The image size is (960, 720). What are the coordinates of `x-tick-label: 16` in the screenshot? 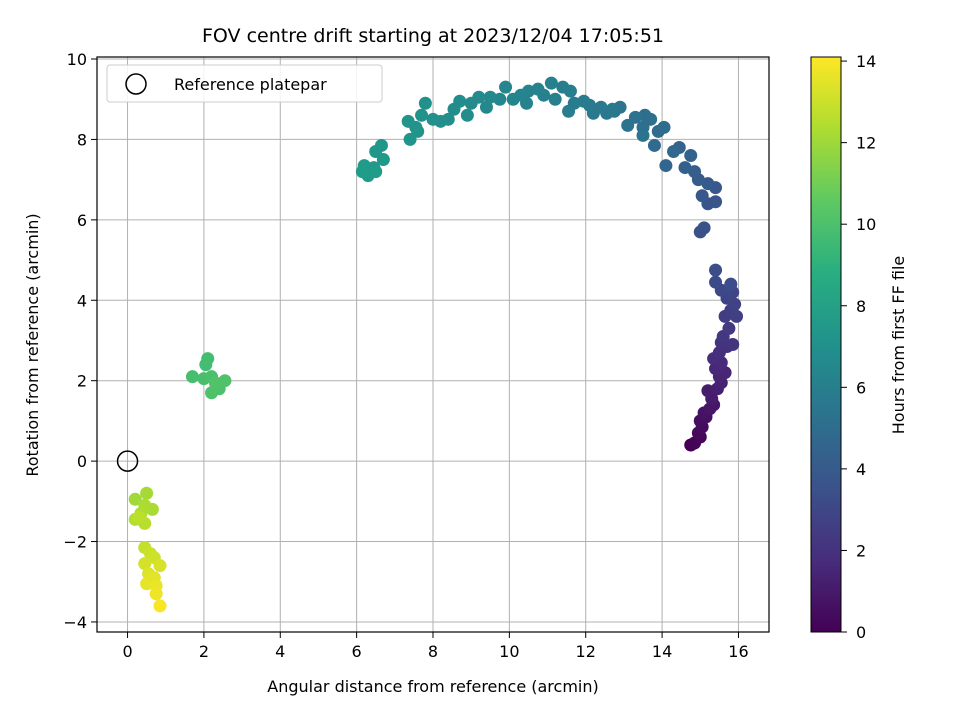 It's located at (738, 651).